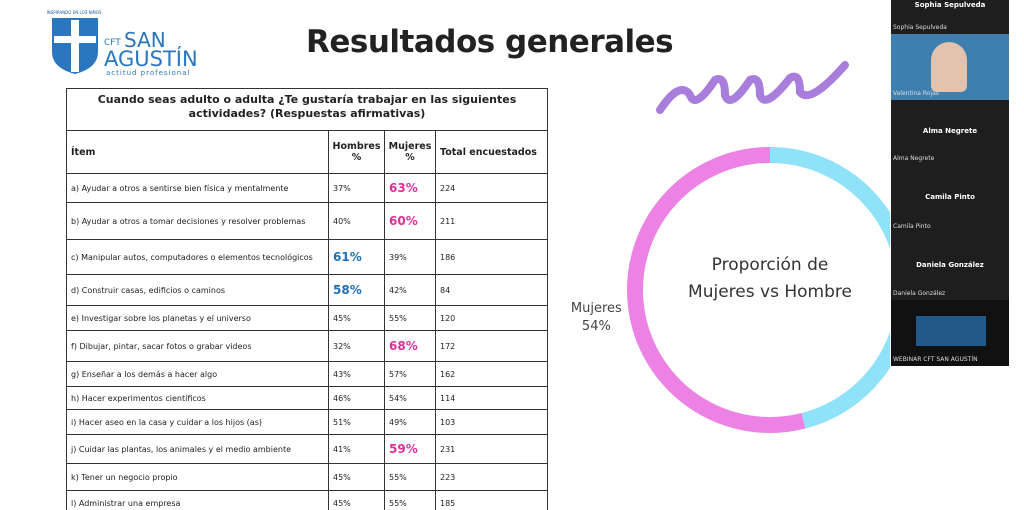 The image size is (1024, 510). I want to click on donut-center-text: Proporción de Mujeres vs Hombre, so click(770, 278).